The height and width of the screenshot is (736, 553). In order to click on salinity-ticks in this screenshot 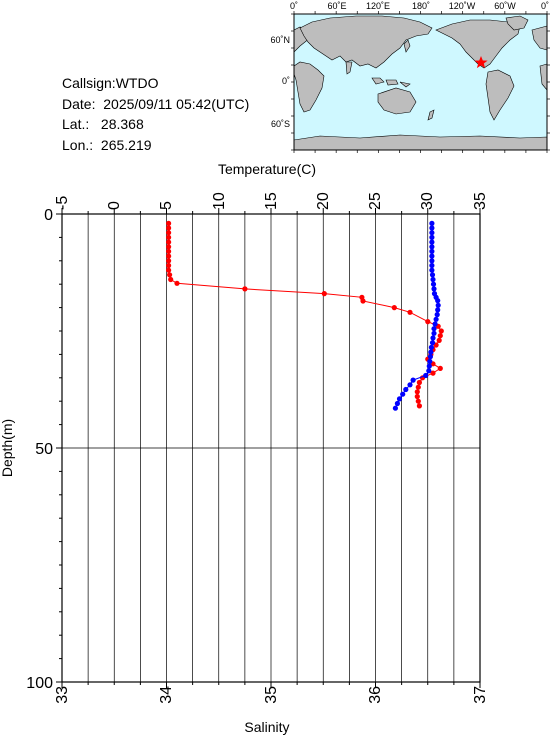, I will do `click(271, 685)`.